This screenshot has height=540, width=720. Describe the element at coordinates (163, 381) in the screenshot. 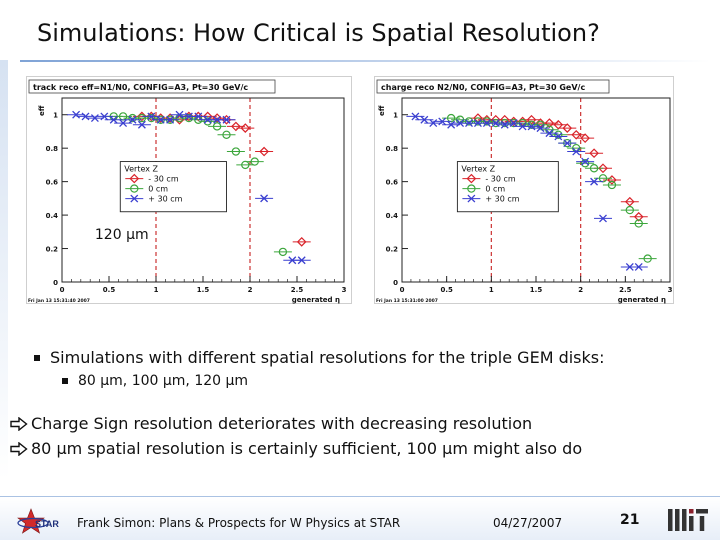

I see `bullet-sub-text: 80 µm, 100 µm, 120 µm` at that location.